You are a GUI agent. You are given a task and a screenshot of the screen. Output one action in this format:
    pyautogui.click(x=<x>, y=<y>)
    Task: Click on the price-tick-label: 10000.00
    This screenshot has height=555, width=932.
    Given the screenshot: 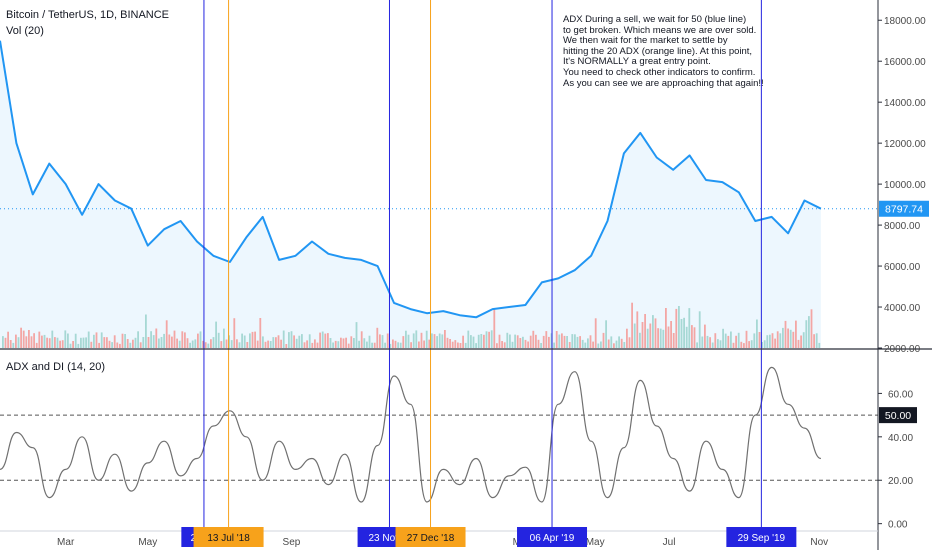 What is the action you would take?
    pyautogui.click(x=905, y=185)
    